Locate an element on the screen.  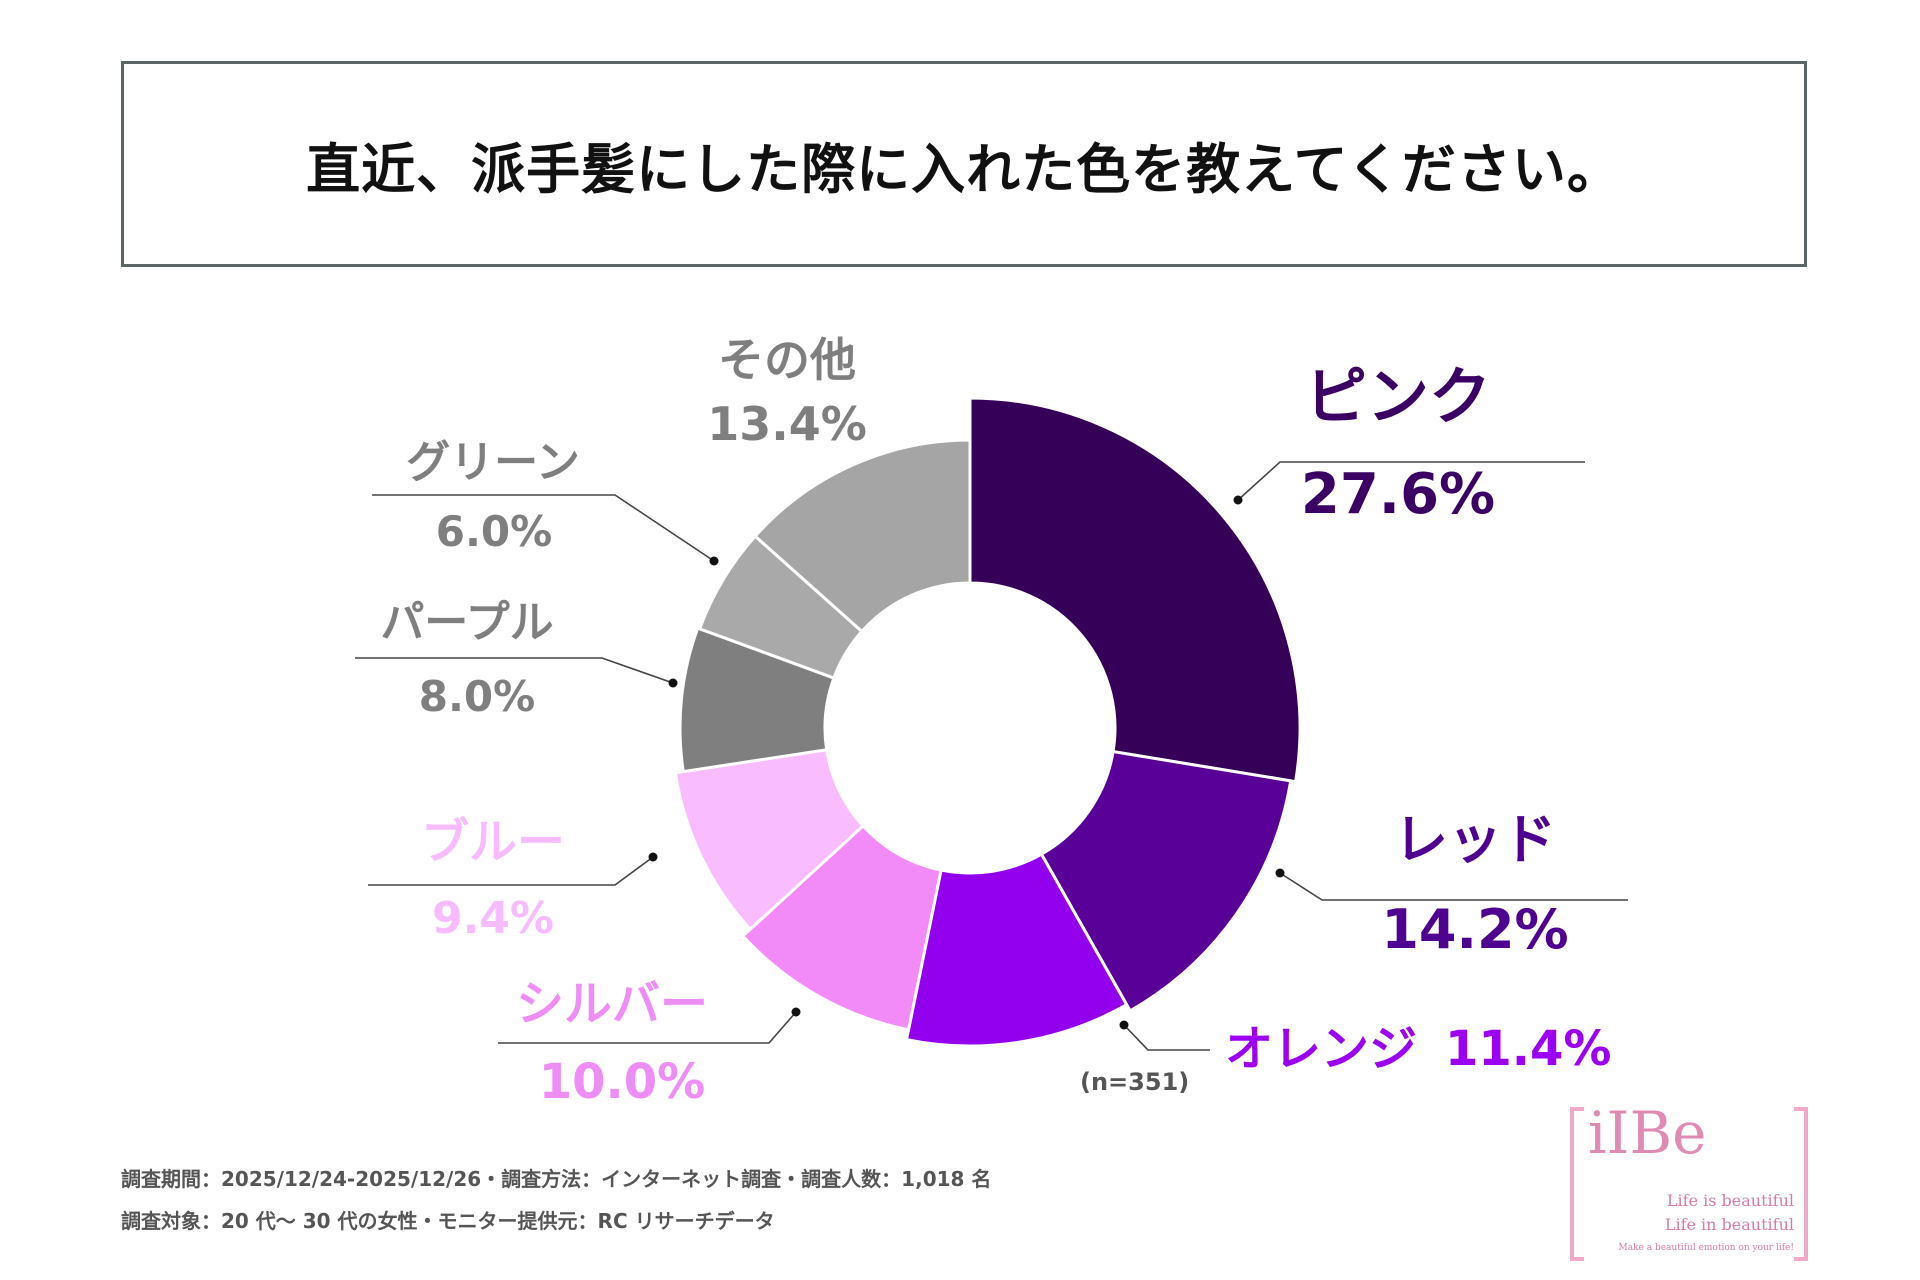
label-value-ピンク: 27.6% is located at coordinates (1398, 494).